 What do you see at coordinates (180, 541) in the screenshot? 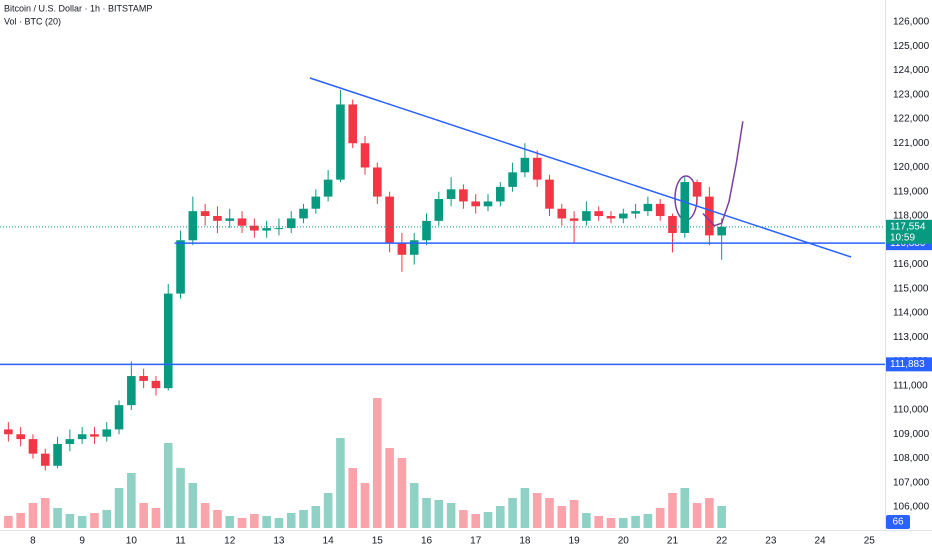
I see `x-tick-label: 11` at bounding box center [180, 541].